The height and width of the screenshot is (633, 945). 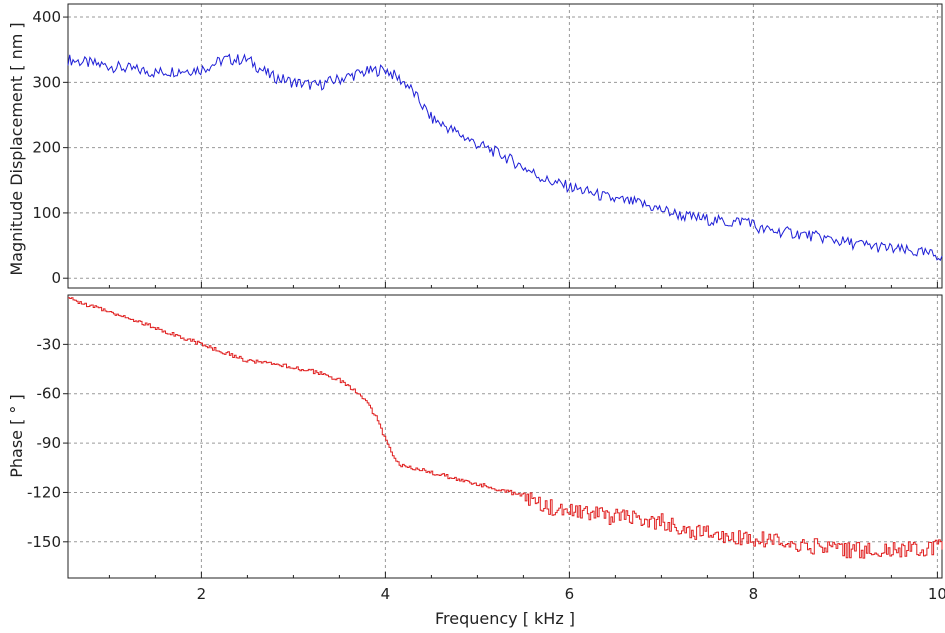 I want to click on x-tick-label: 4, so click(x=386, y=594).